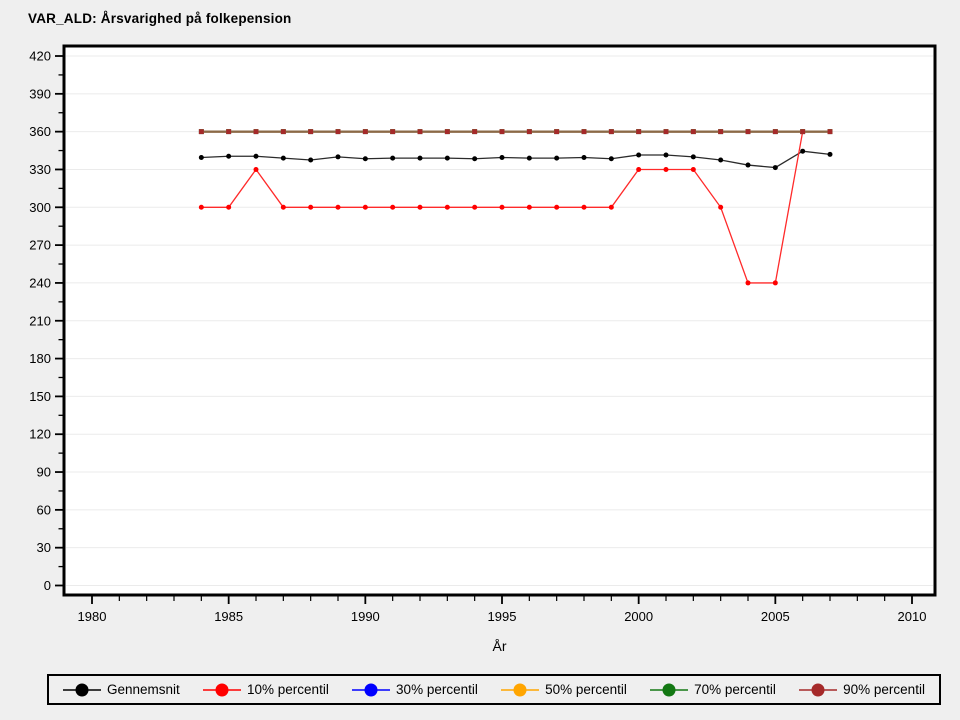 Image resolution: width=960 pixels, height=720 pixels. What do you see at coordinates (500, 646) in the screenshot?
I see `x-axis-label: År` at bounding box center [500, 646].